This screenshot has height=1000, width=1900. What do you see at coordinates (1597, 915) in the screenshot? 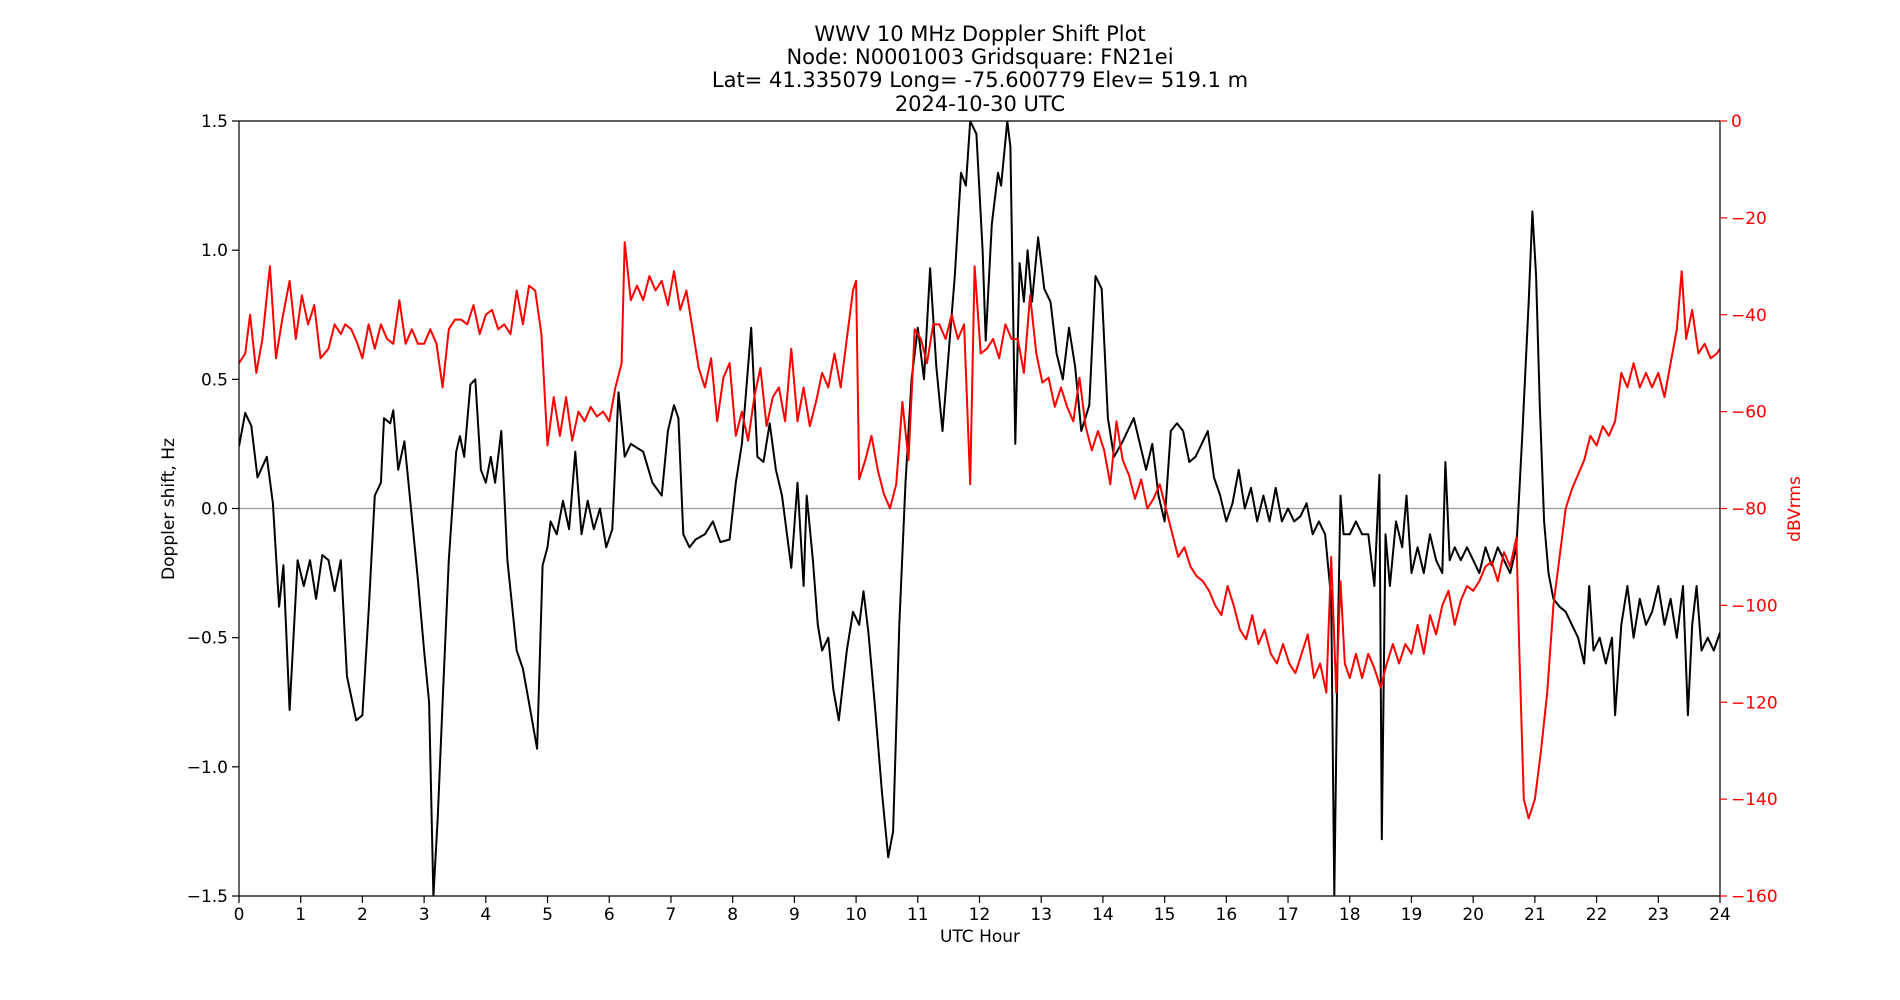
I see `x-tick-label: 22` at bounding box center [1597, 915].